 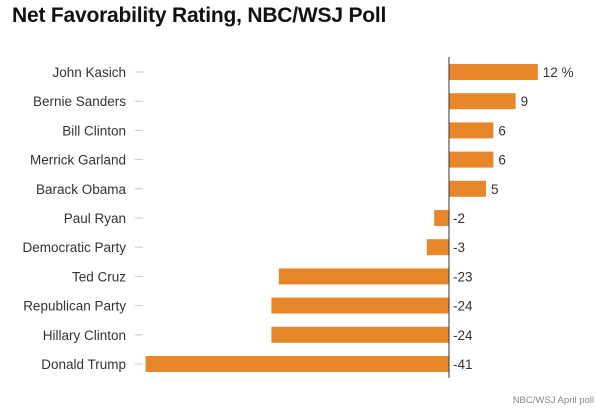 What do you see at coordinates (502, 130) in the screenshot?
I see `value-label-bill-clinton: 6` at bounding box center [502, 130].